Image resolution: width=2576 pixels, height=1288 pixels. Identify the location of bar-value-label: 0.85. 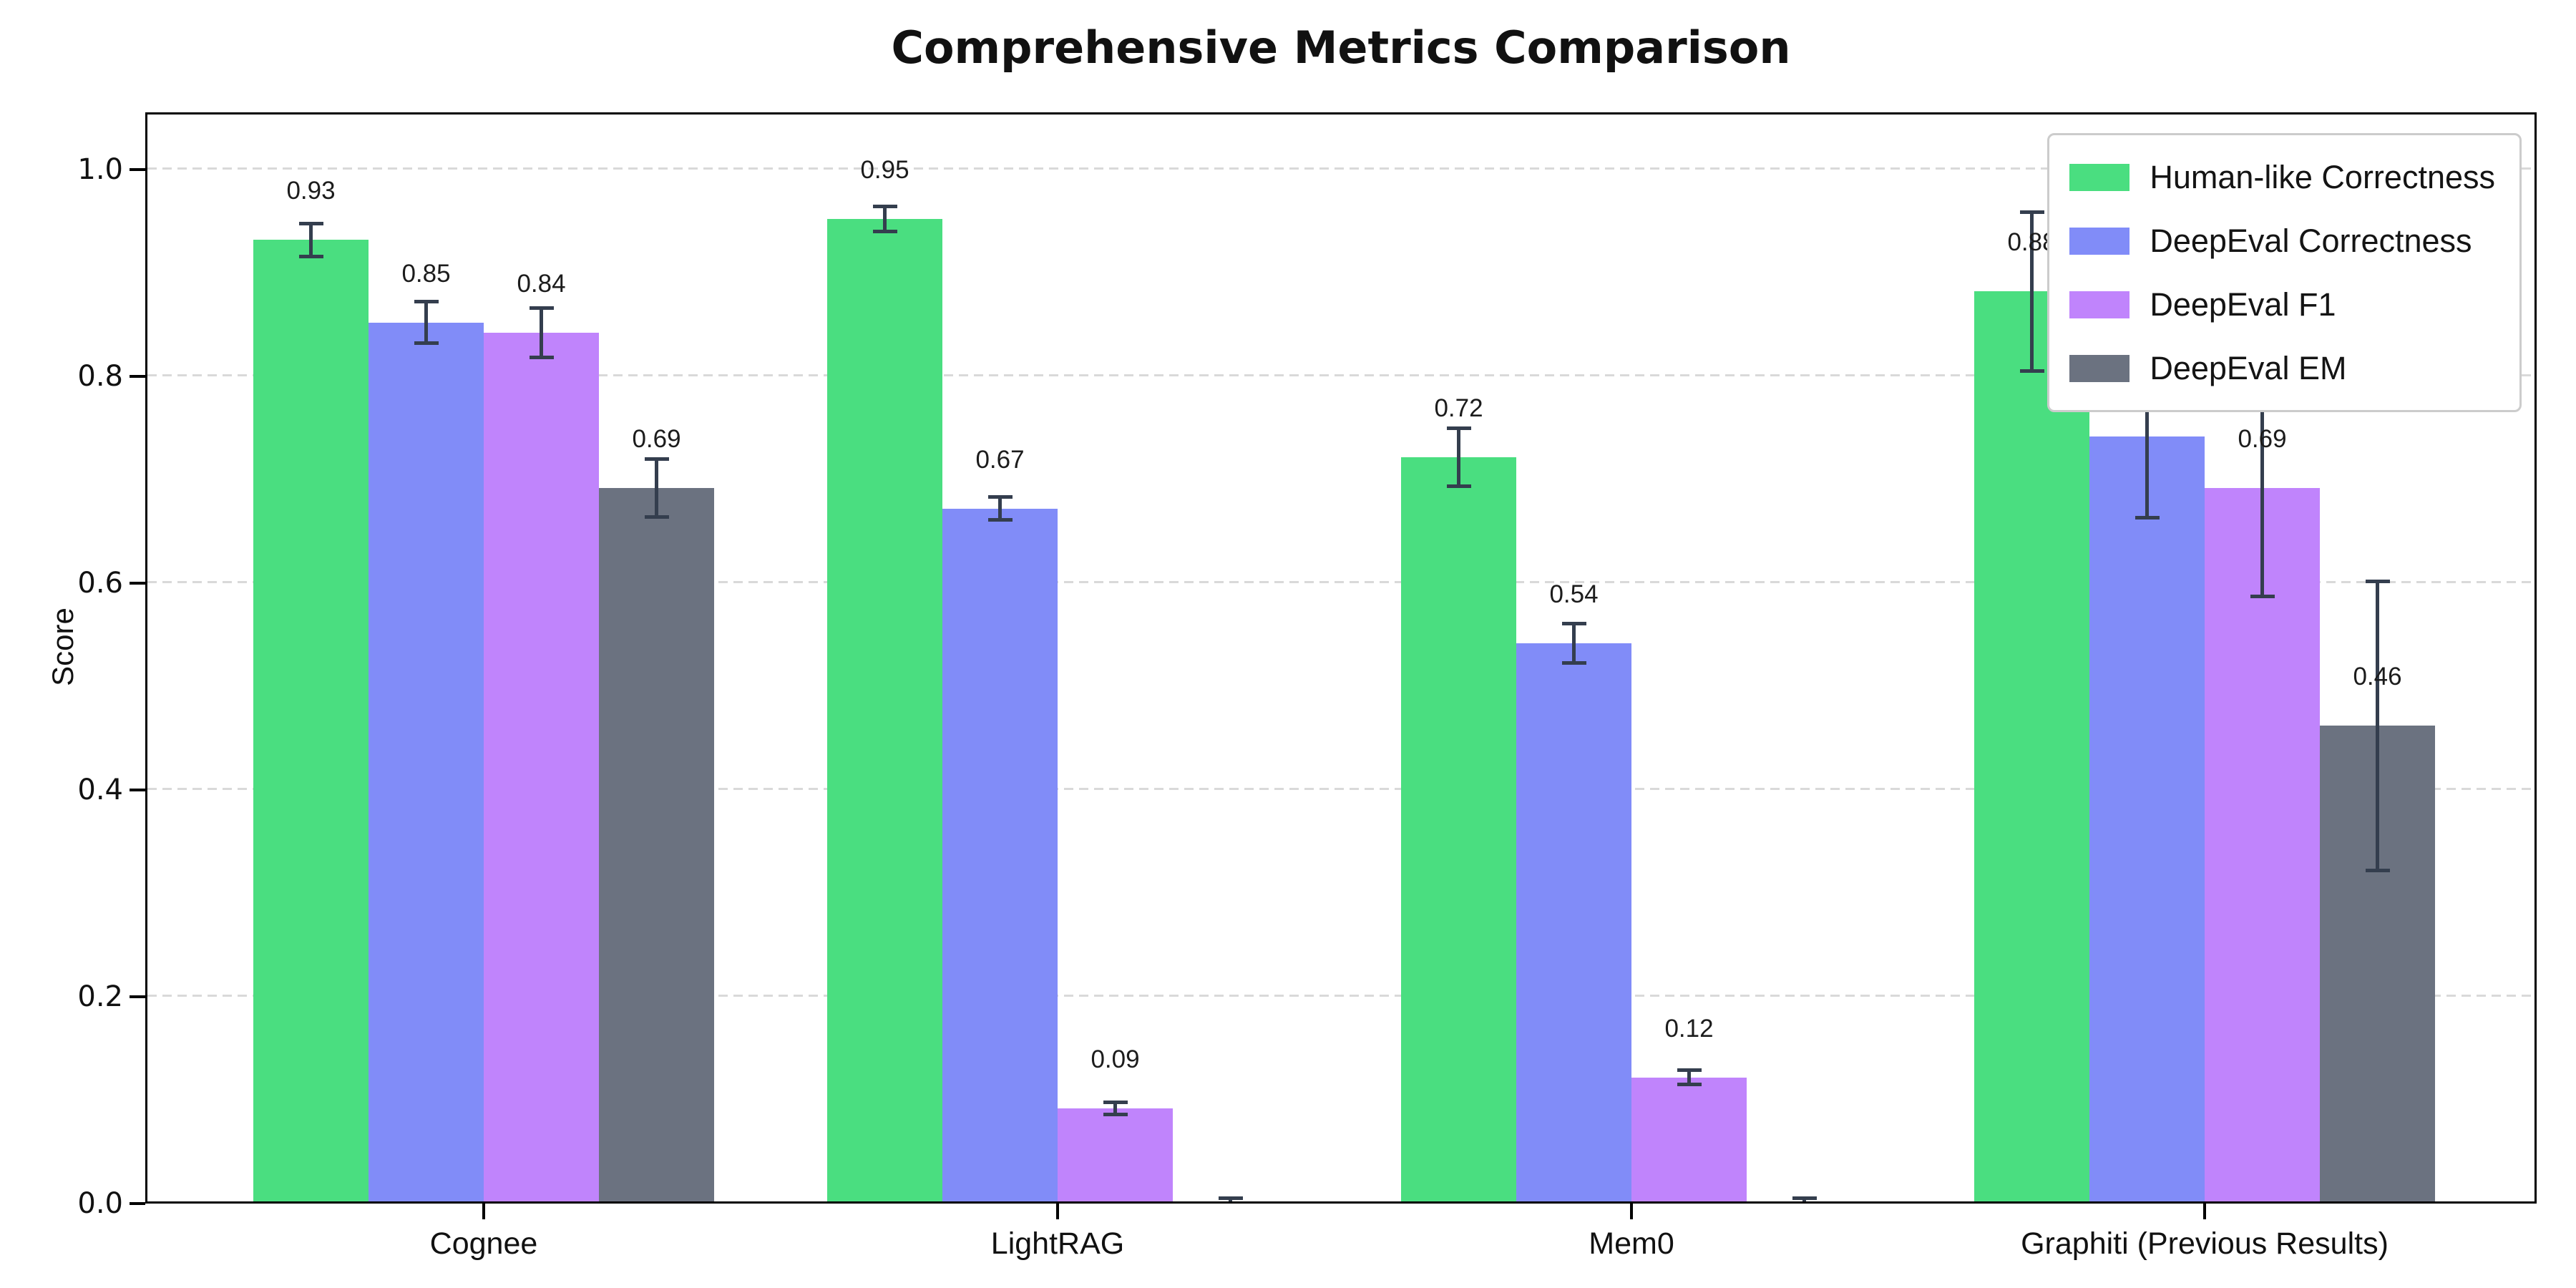
(426, 273).